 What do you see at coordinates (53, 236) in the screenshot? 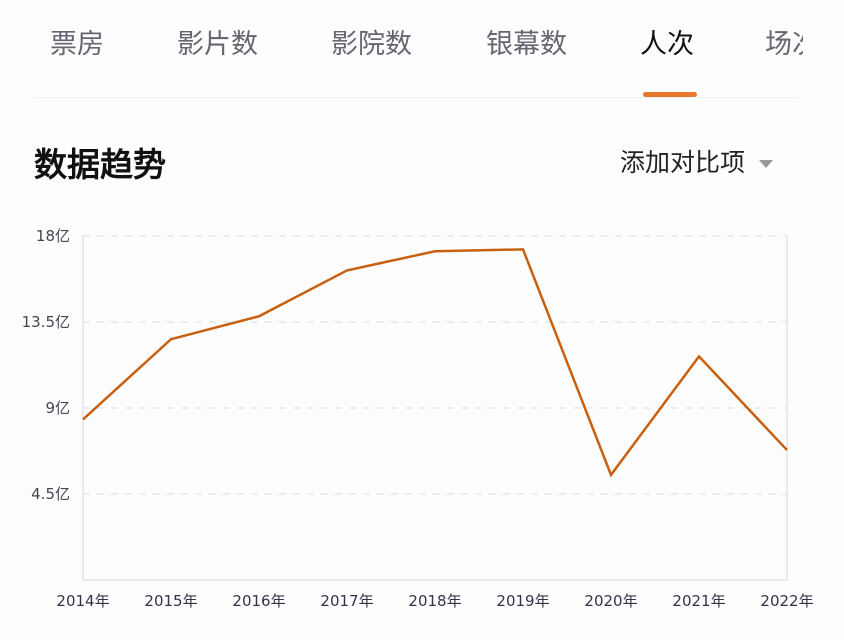
I see `y-tick-label: 18亿` at bounding box center [53, 236].